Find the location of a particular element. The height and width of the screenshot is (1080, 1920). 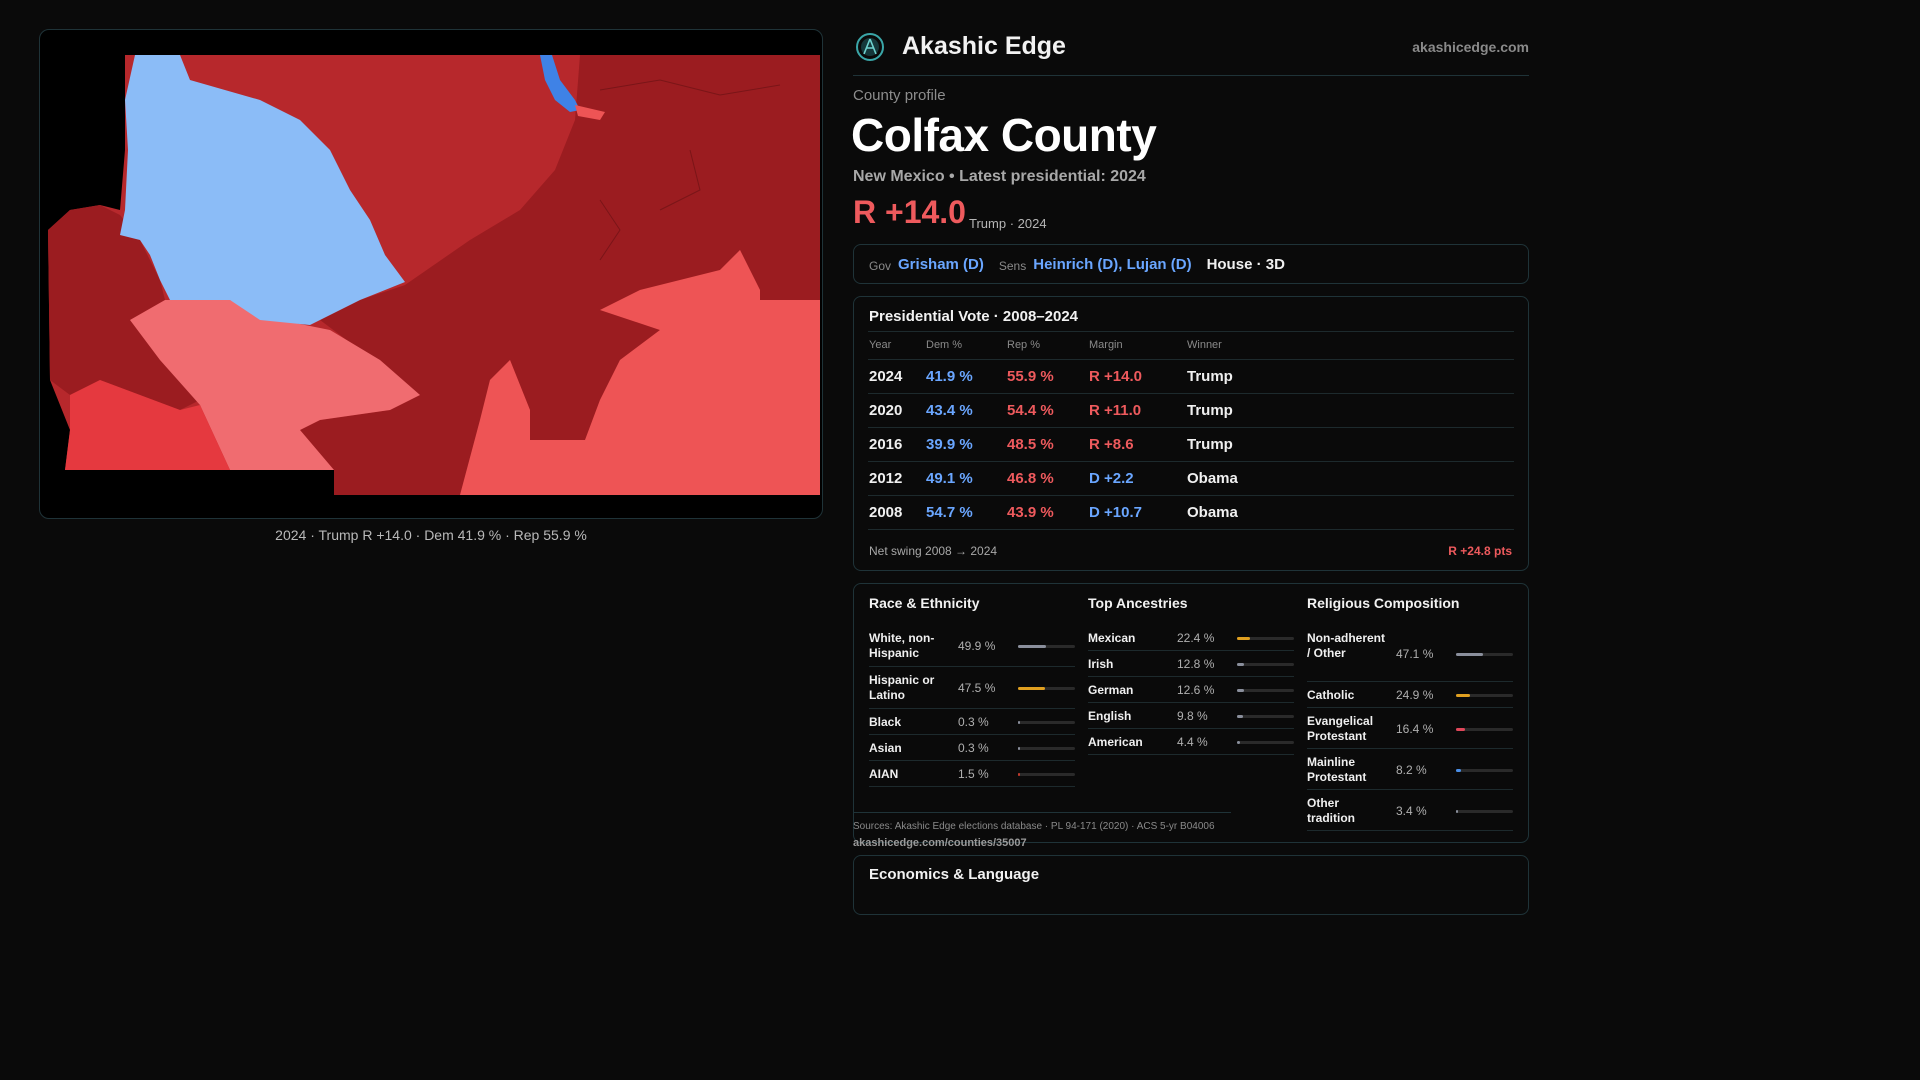

table-row: 2016 39.9 % 48.5 % R +8.6 Trump is located at coordinates (1191, 445).